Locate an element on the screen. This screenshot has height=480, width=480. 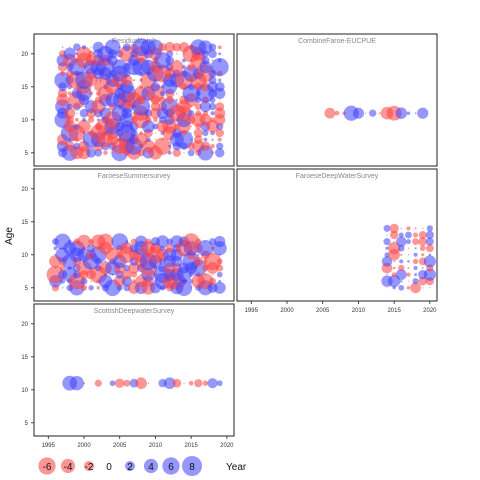
panel-2: CombineFaroe-EUCPUE is located at coordinates (337, 100).